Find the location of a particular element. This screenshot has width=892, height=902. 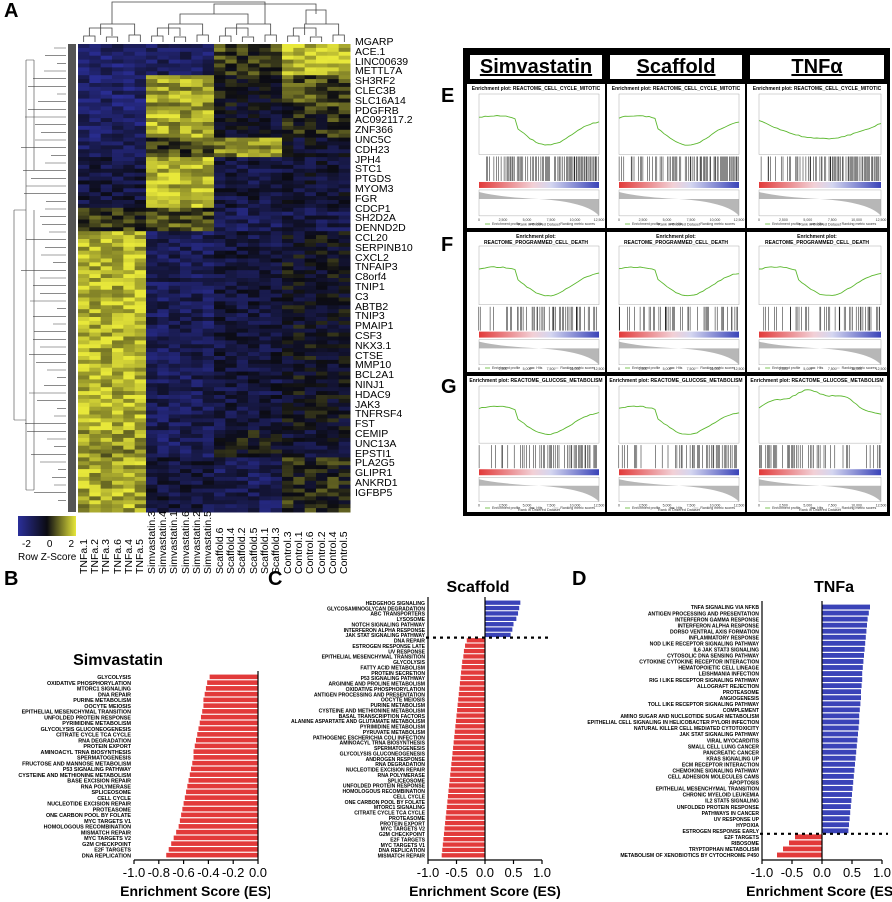

chart-x-tick-label: 0.0 is located at coordinates (485, 872).